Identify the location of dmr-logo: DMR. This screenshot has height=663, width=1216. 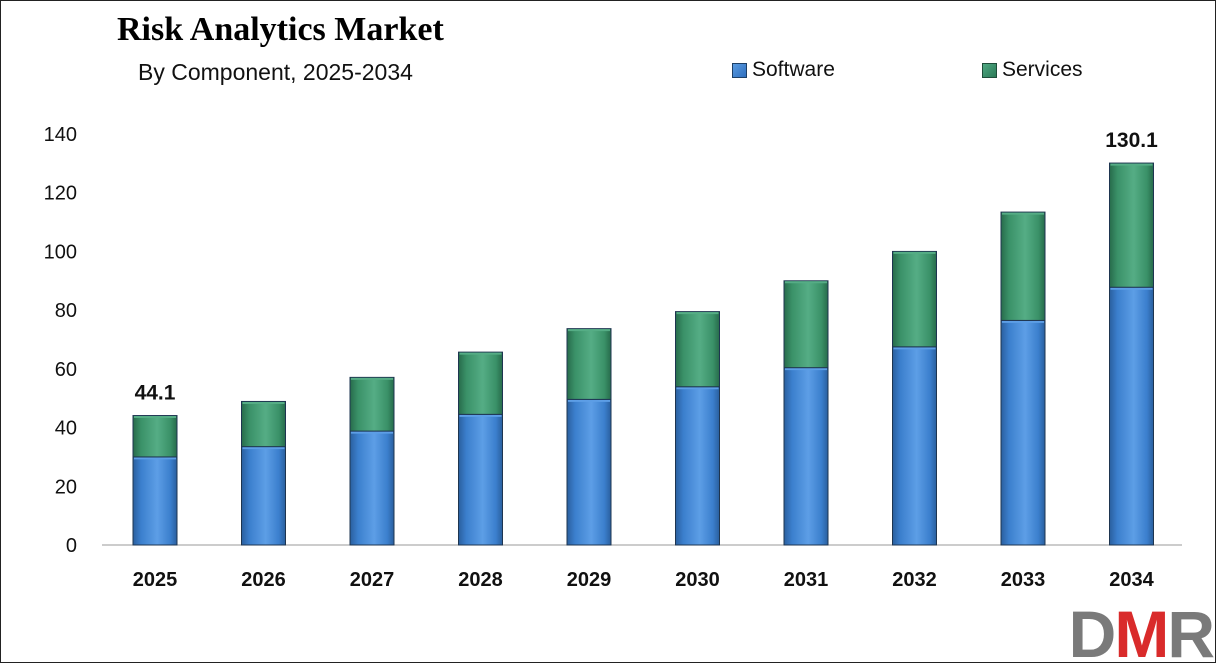
(1125, 630).